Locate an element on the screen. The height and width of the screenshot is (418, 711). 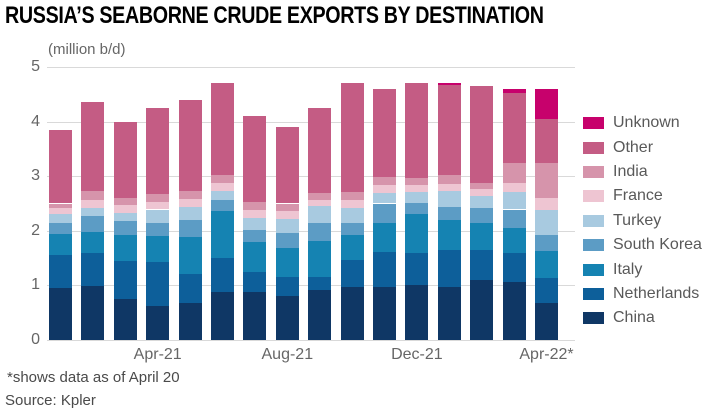
x-axis-tick-label: Aug-21 is located at coordinates (287, 354).